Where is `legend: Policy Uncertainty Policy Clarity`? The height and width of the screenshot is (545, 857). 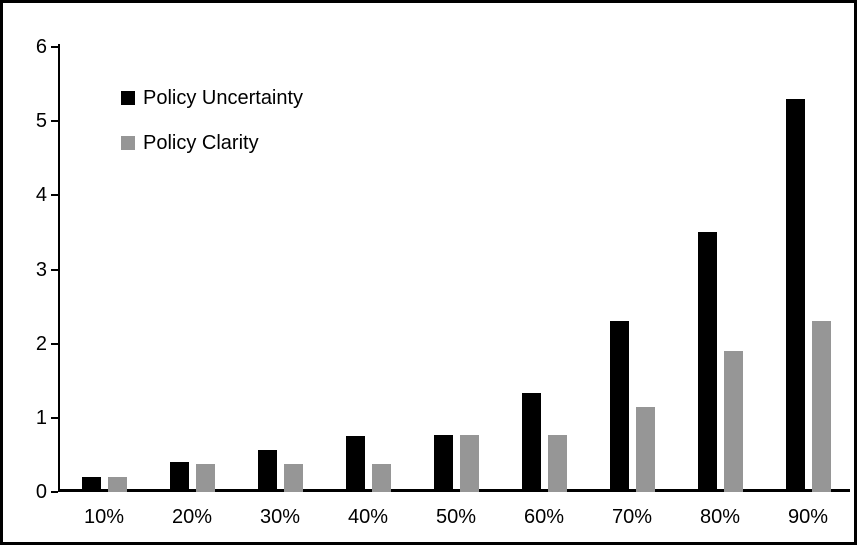
legend: Policy Uncertainty Policy Clarity is located at coordinates (212, 132).